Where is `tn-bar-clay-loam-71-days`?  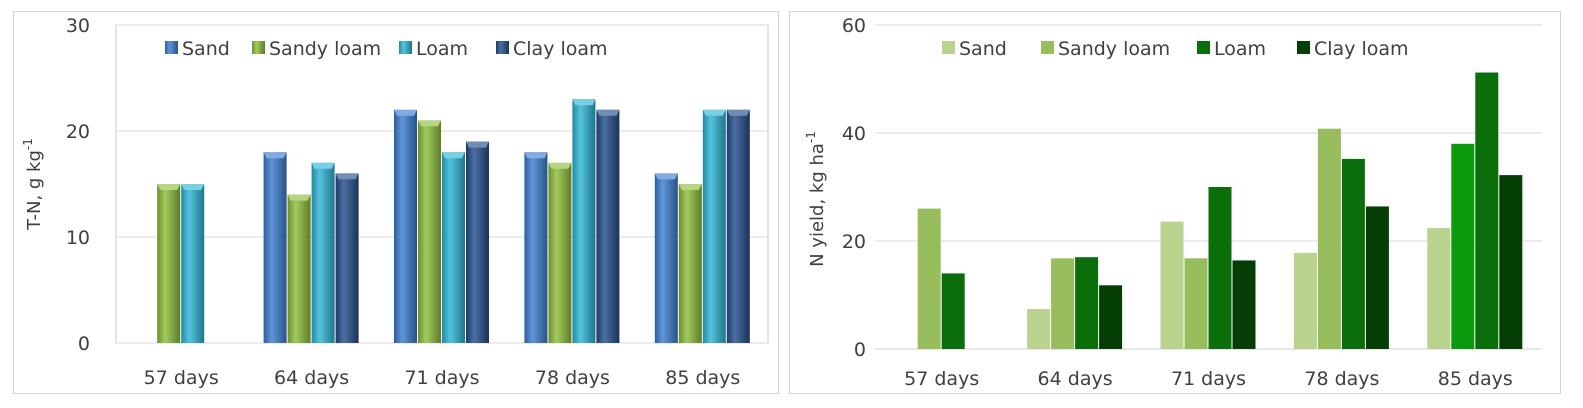
tn-bar-clay-loam-71-days is located at coordinates (477, 242).